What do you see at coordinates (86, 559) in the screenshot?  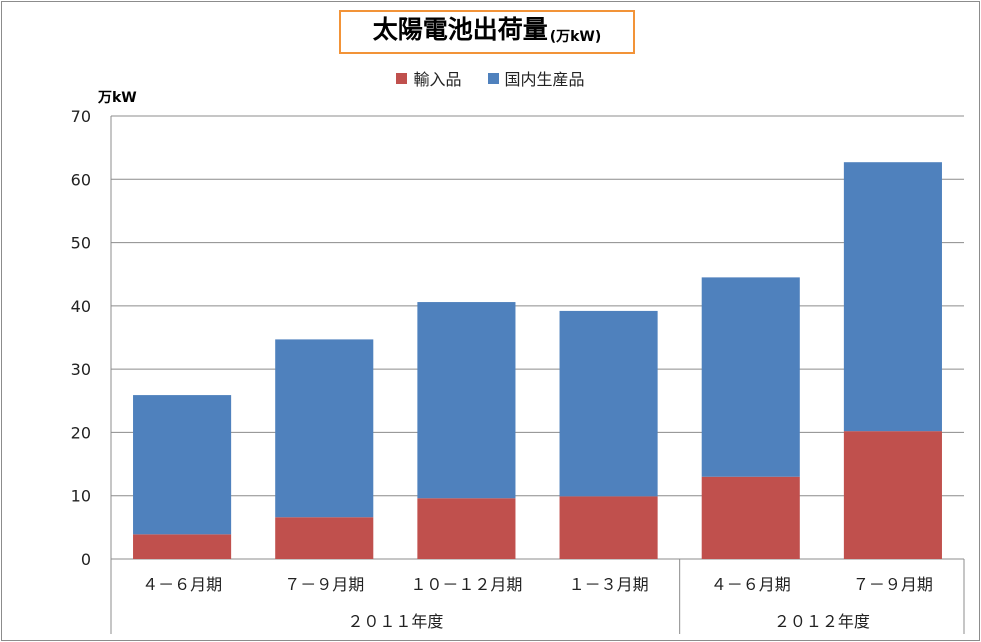 I see `y-tick-label: 0` at bounding box center [86, 559].